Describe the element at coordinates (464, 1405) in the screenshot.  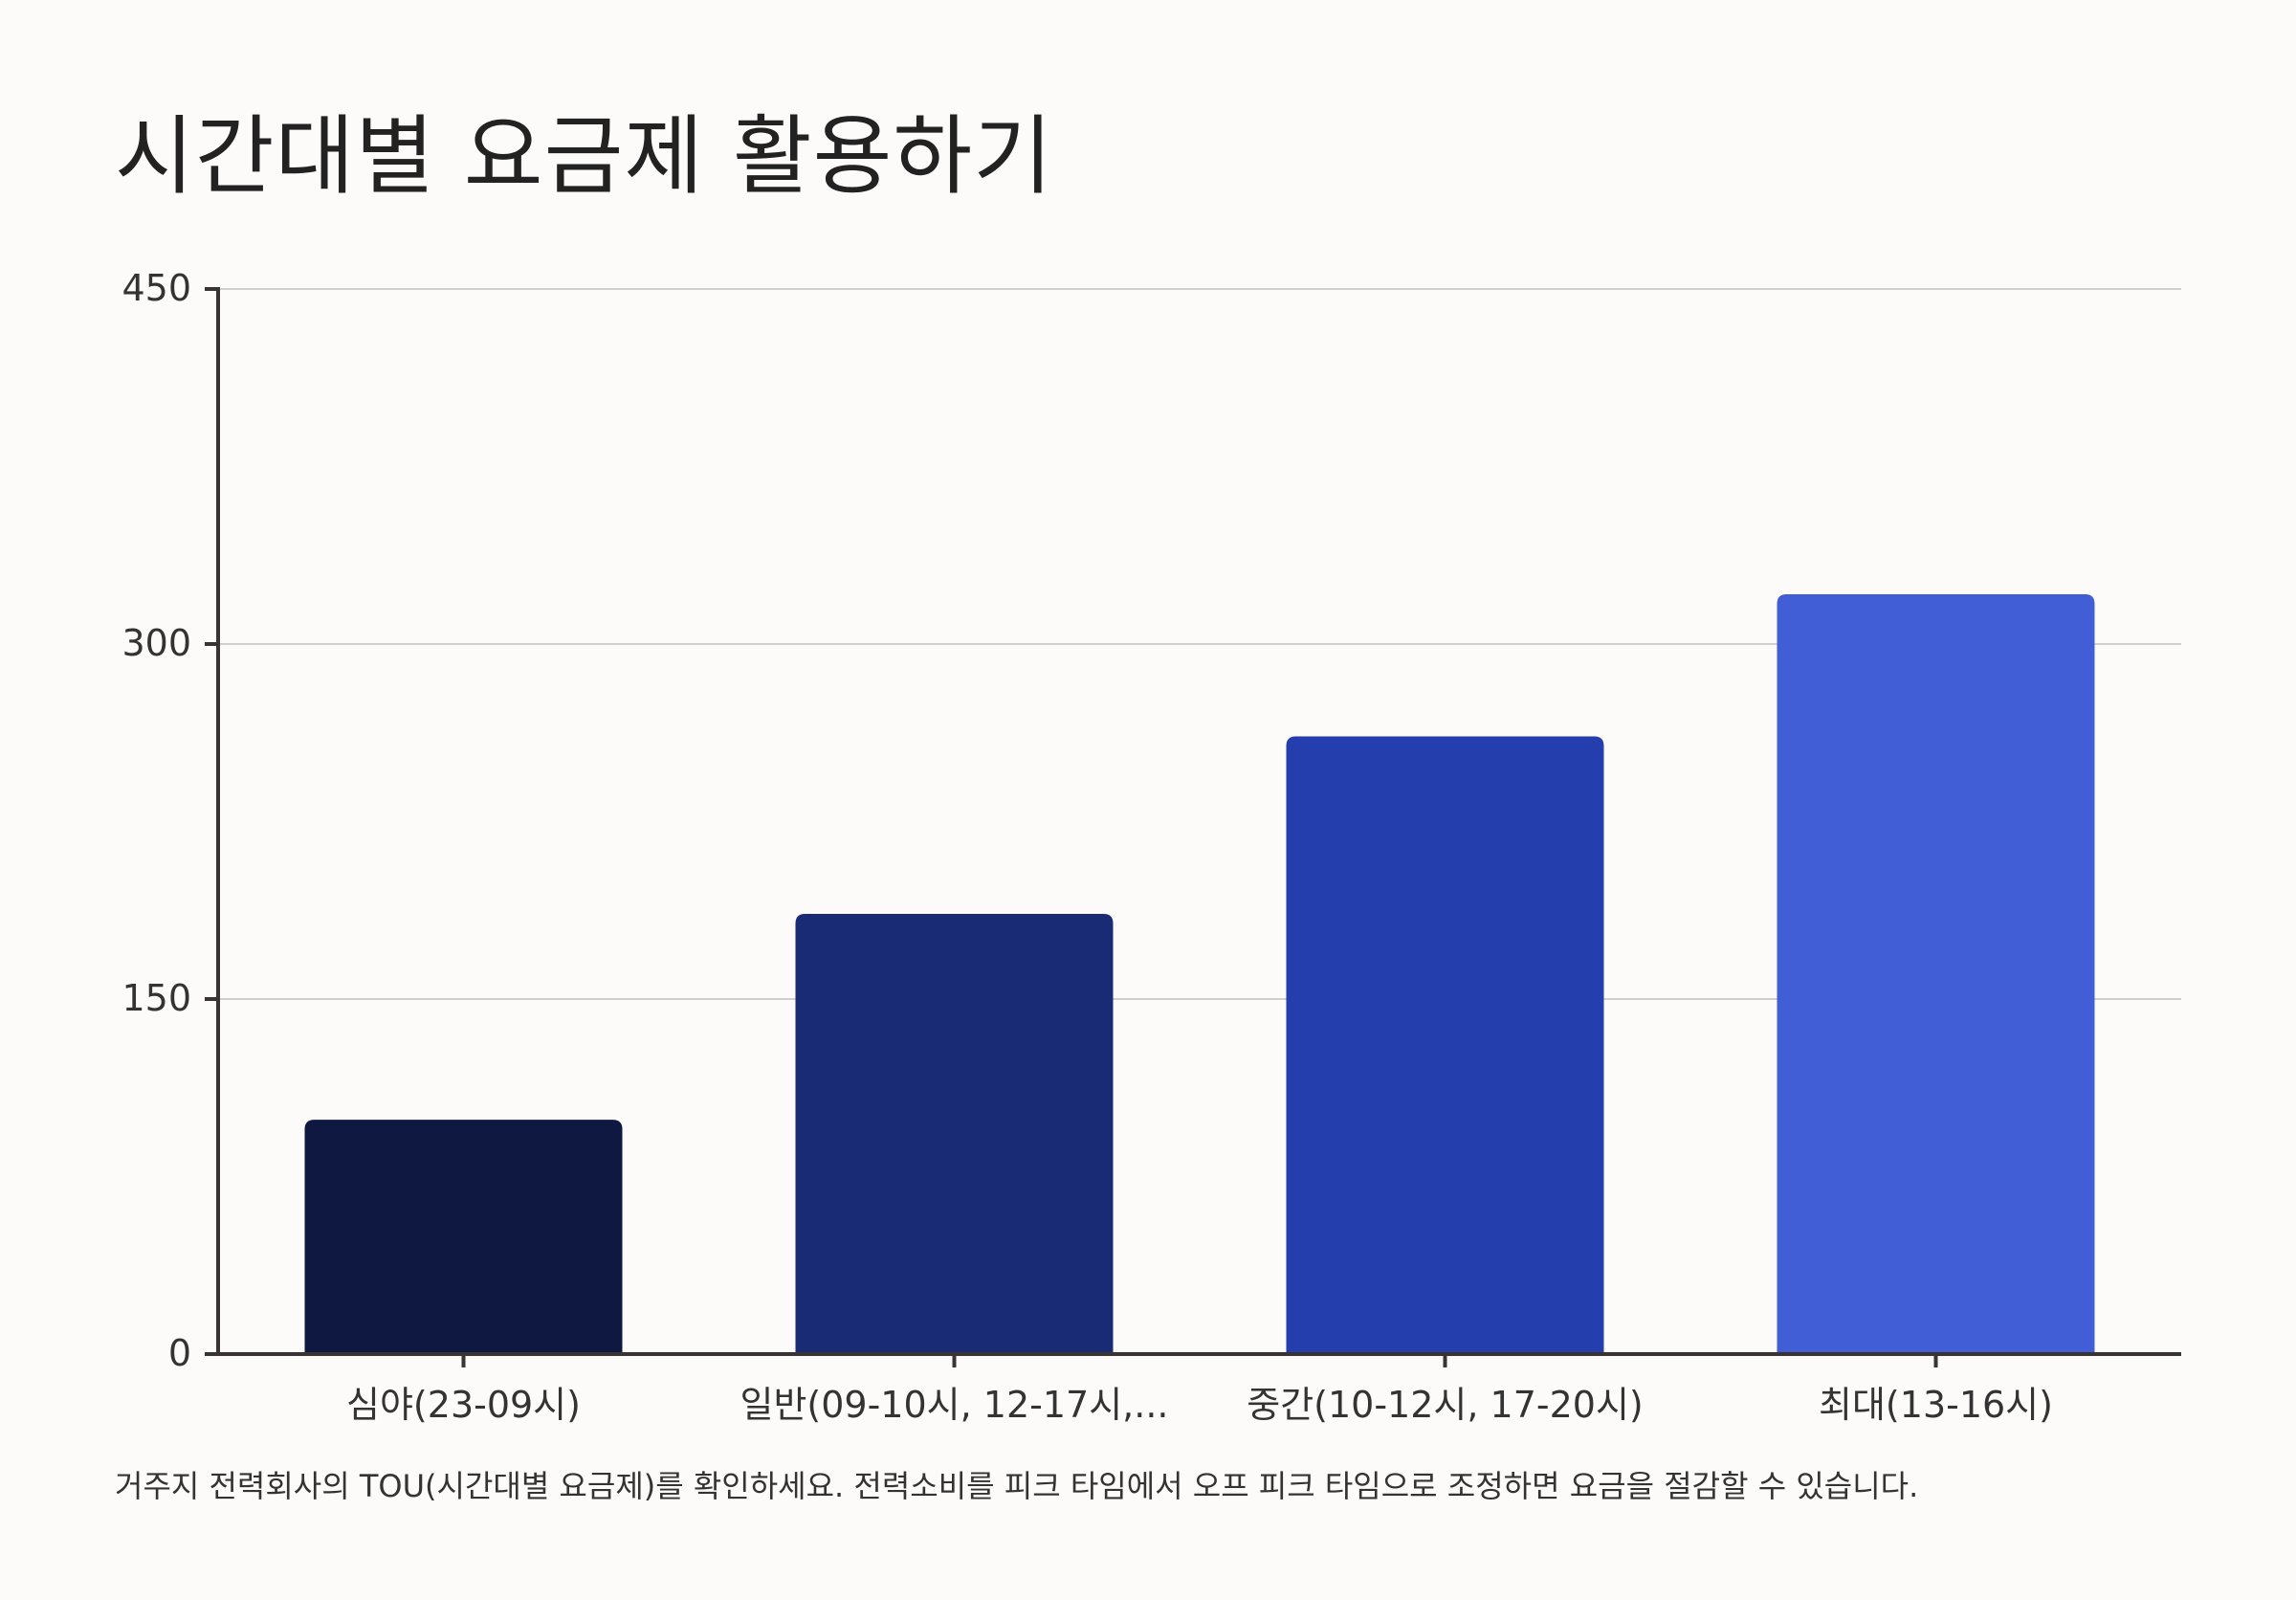
I see `x-tick-label-0: 심야(23-09시)` at that location.